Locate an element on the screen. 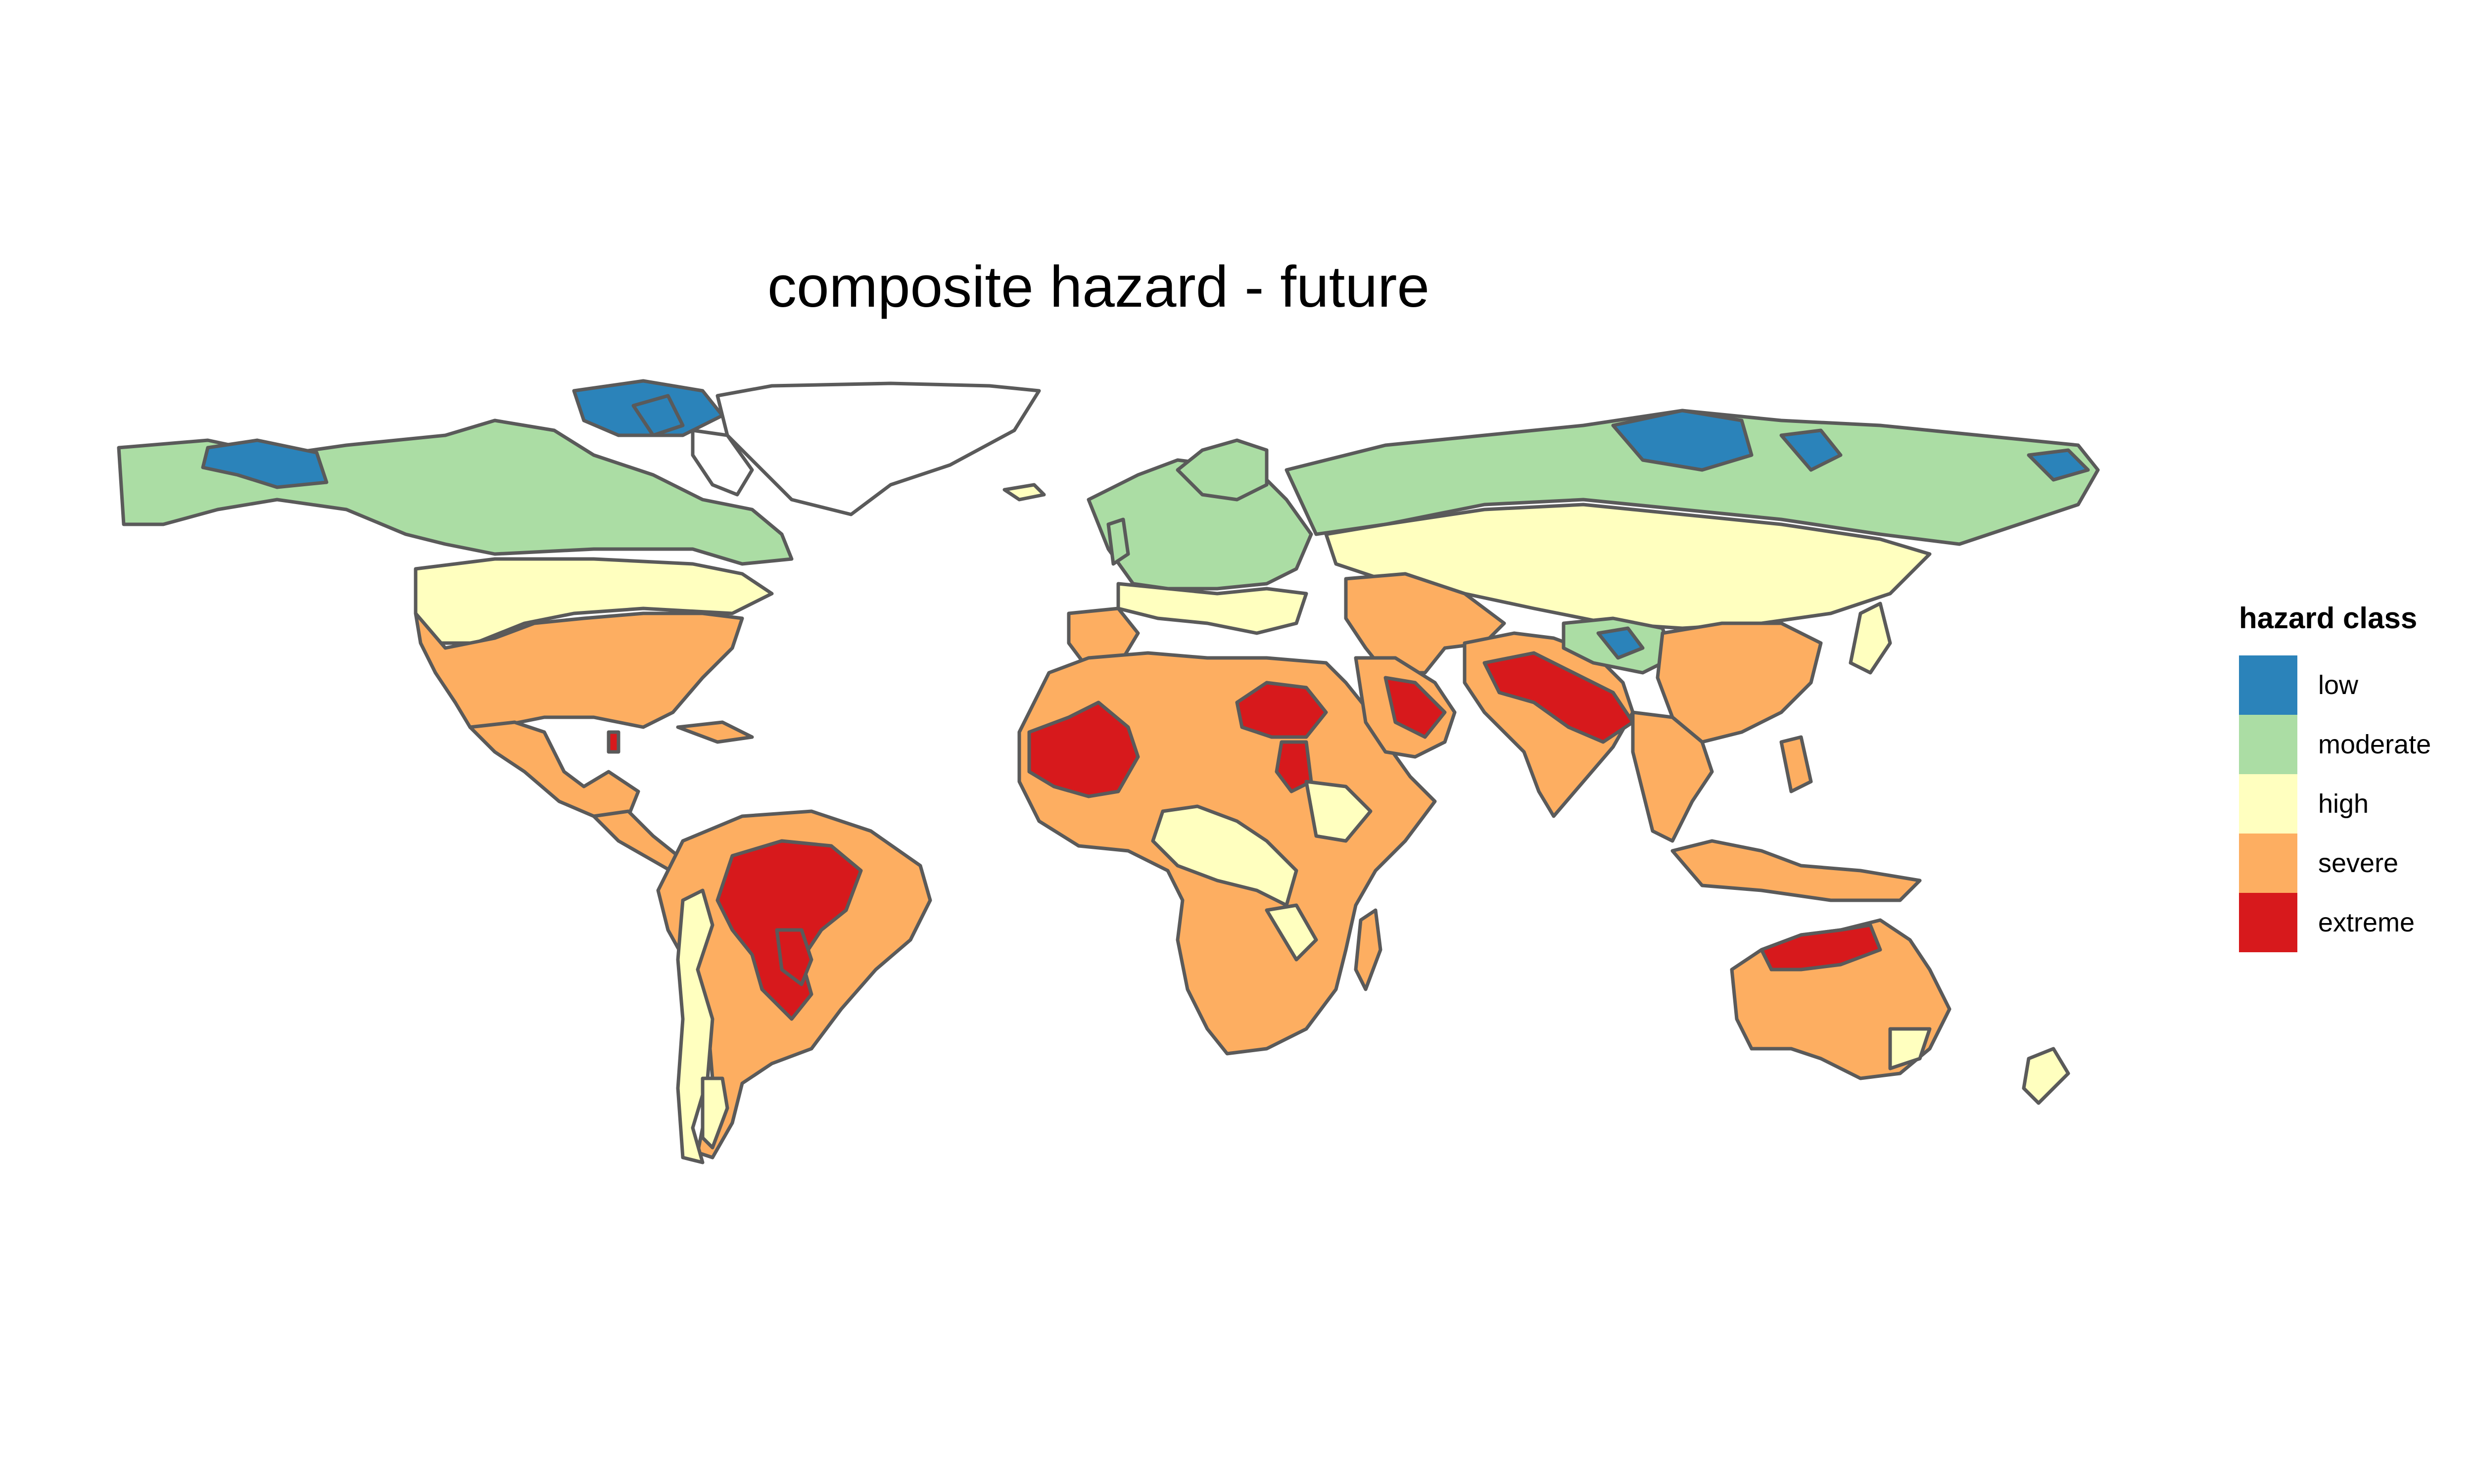  region-mexico-severe is located at coordinates (554, 769).